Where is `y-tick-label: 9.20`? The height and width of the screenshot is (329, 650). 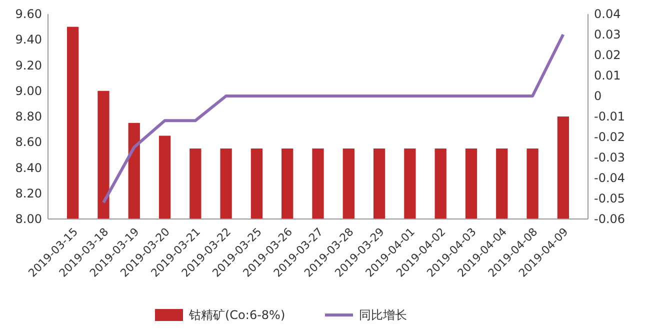 y-tick-label: 9.20 is located at coordinates (28, 65).